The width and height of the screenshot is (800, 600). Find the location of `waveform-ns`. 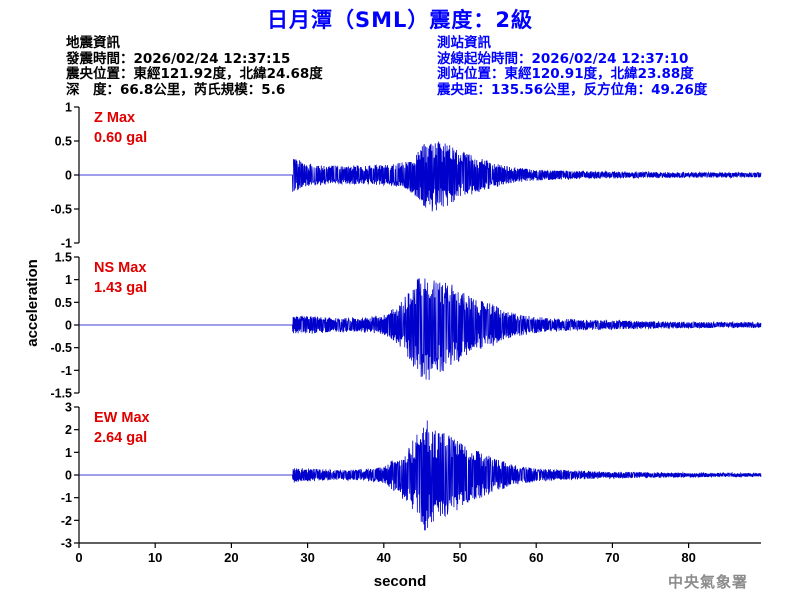

waveform-ns is located at coordinates (420, 329).